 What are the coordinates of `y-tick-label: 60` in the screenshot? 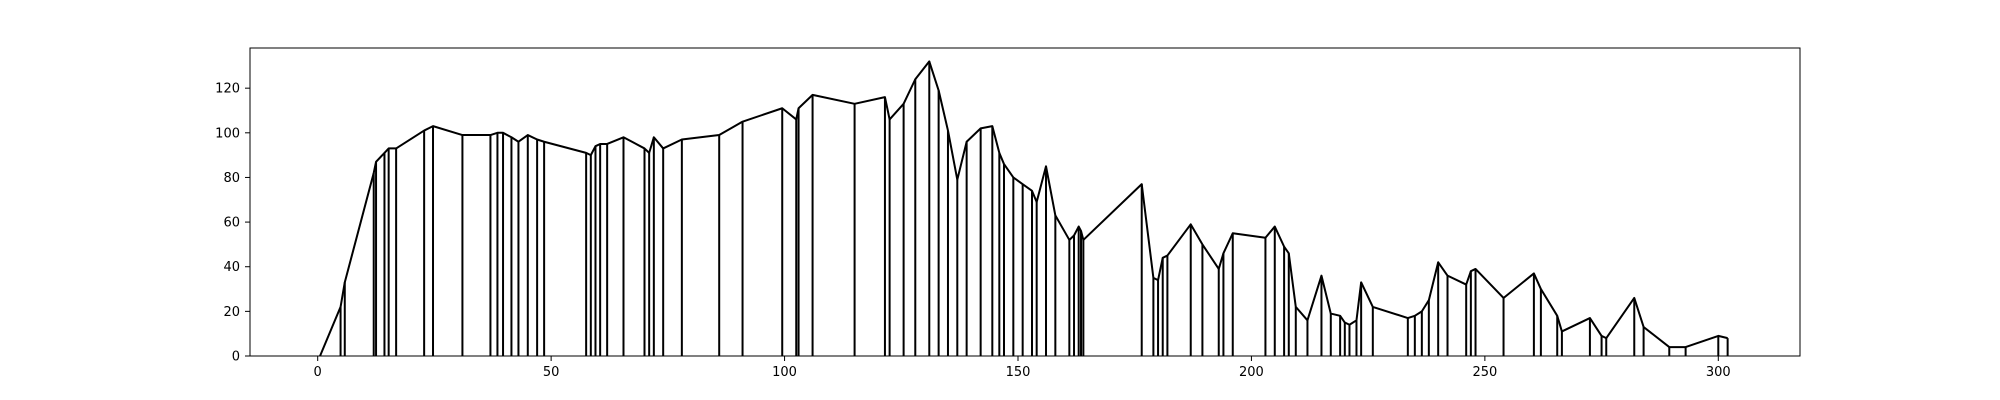 It's located at (231, 223).